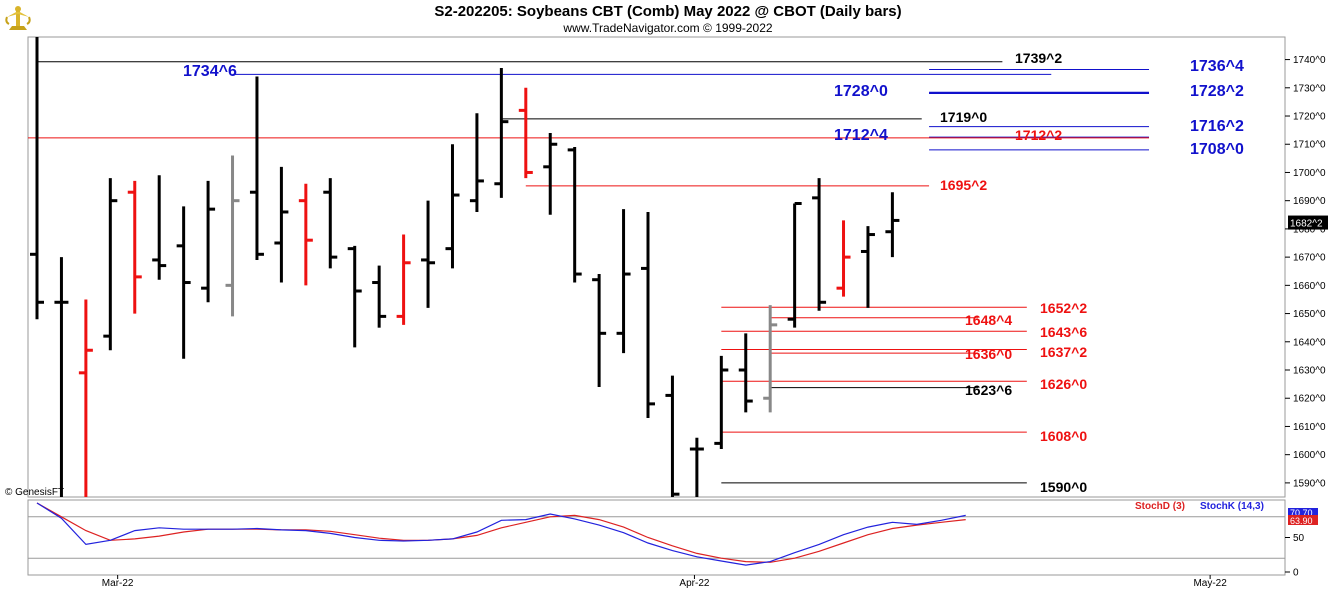 The width and height of the screenshot is (1336, 591). What do you see at coordinates (988, 354) in the screenshot?
I see `level-label: 1636^0` at bounding box center [988, 354].